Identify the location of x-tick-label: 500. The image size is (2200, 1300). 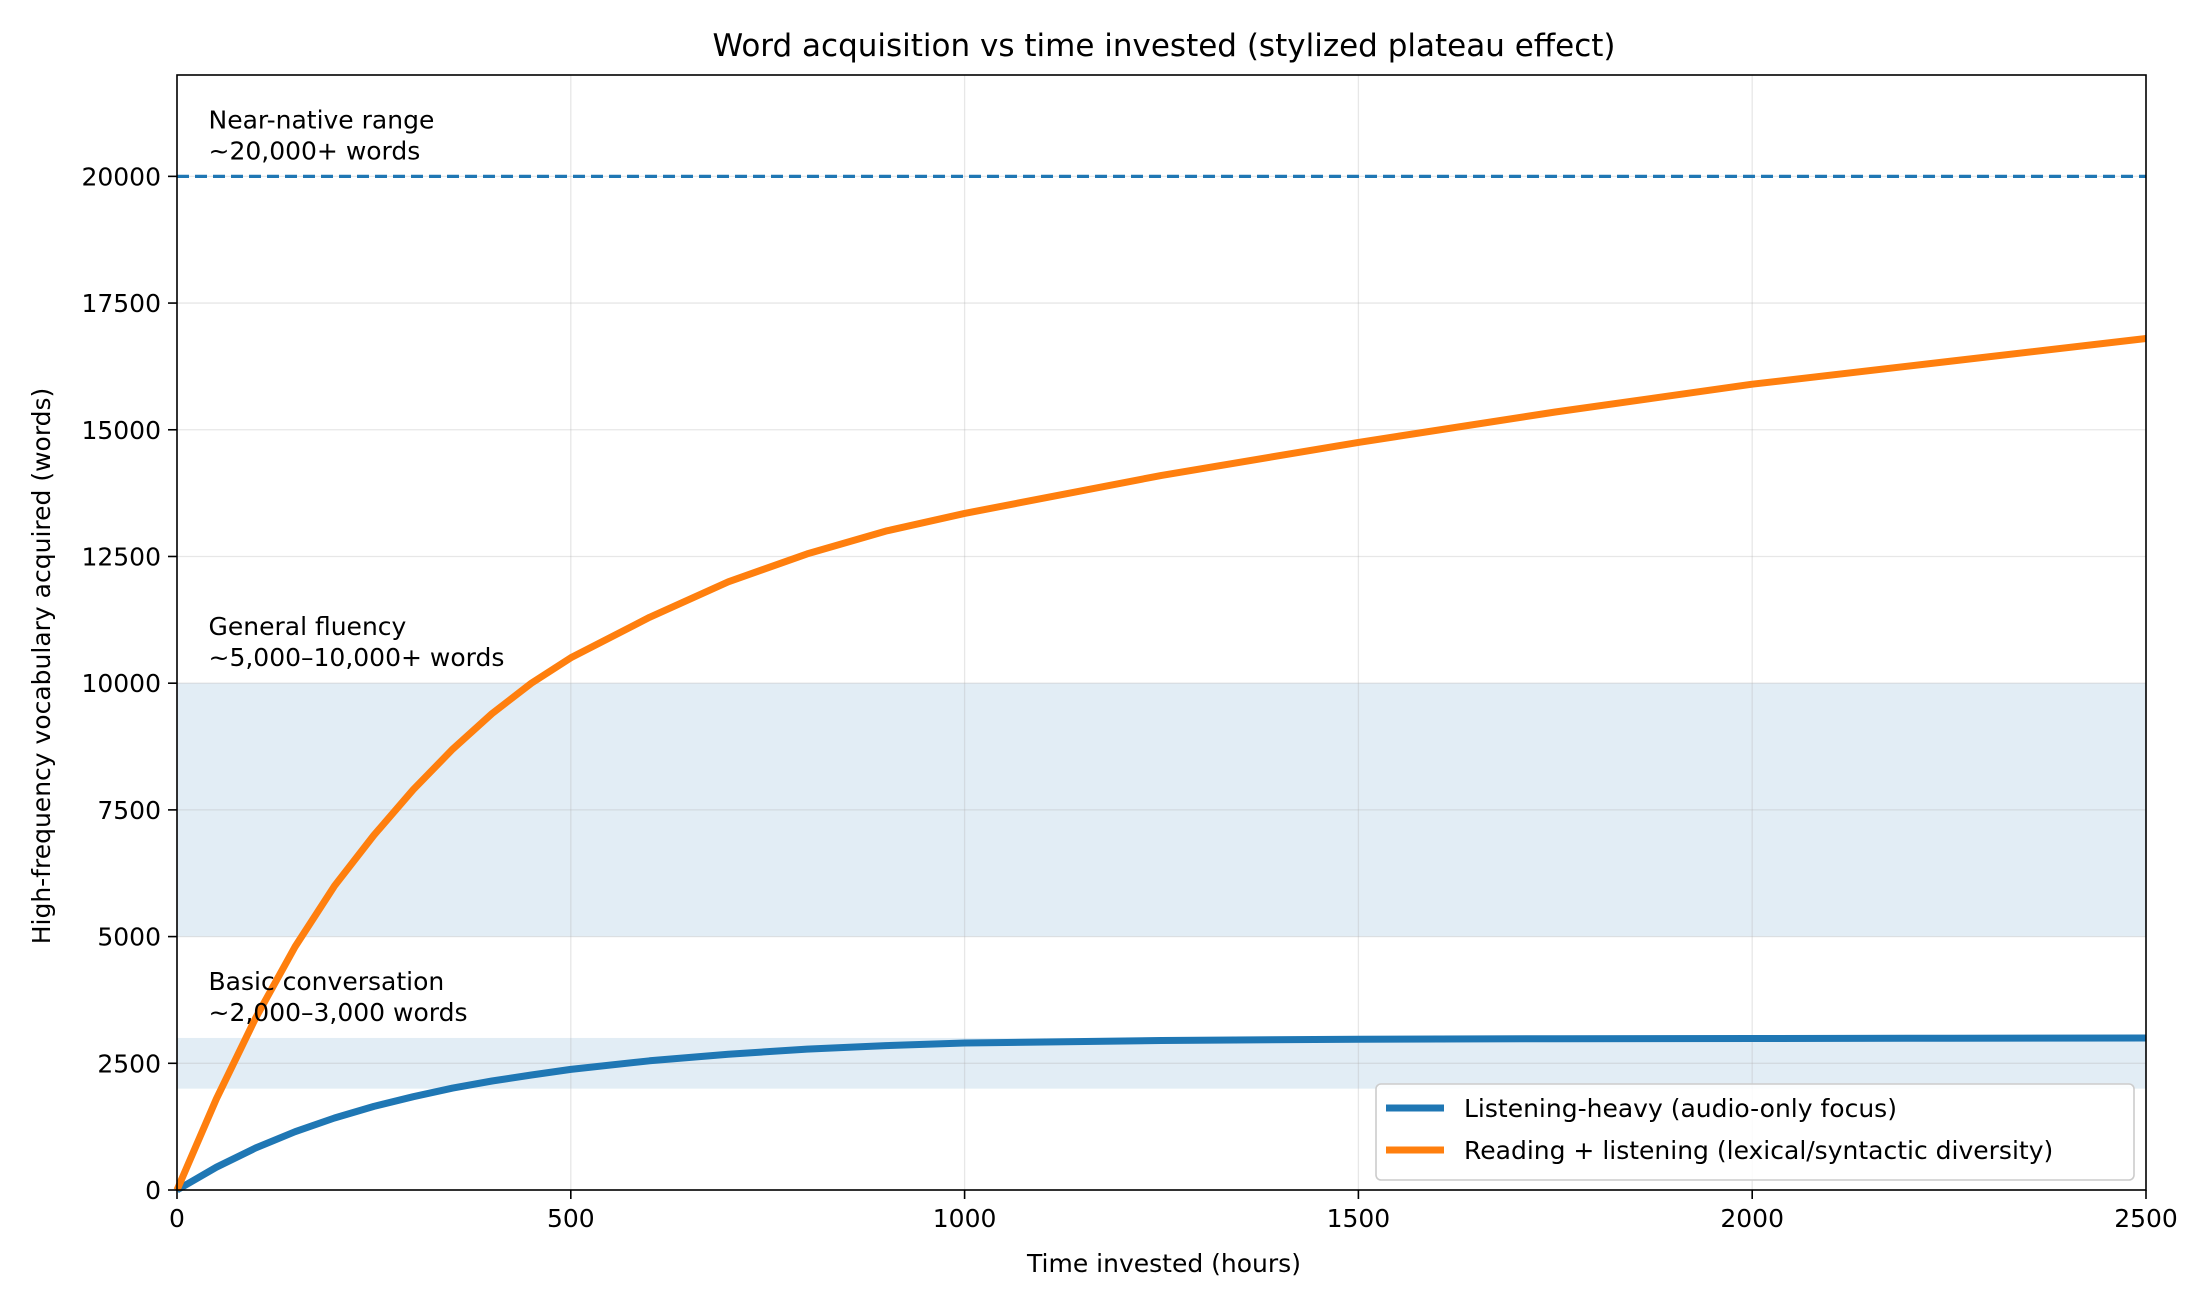
(571, 1218).